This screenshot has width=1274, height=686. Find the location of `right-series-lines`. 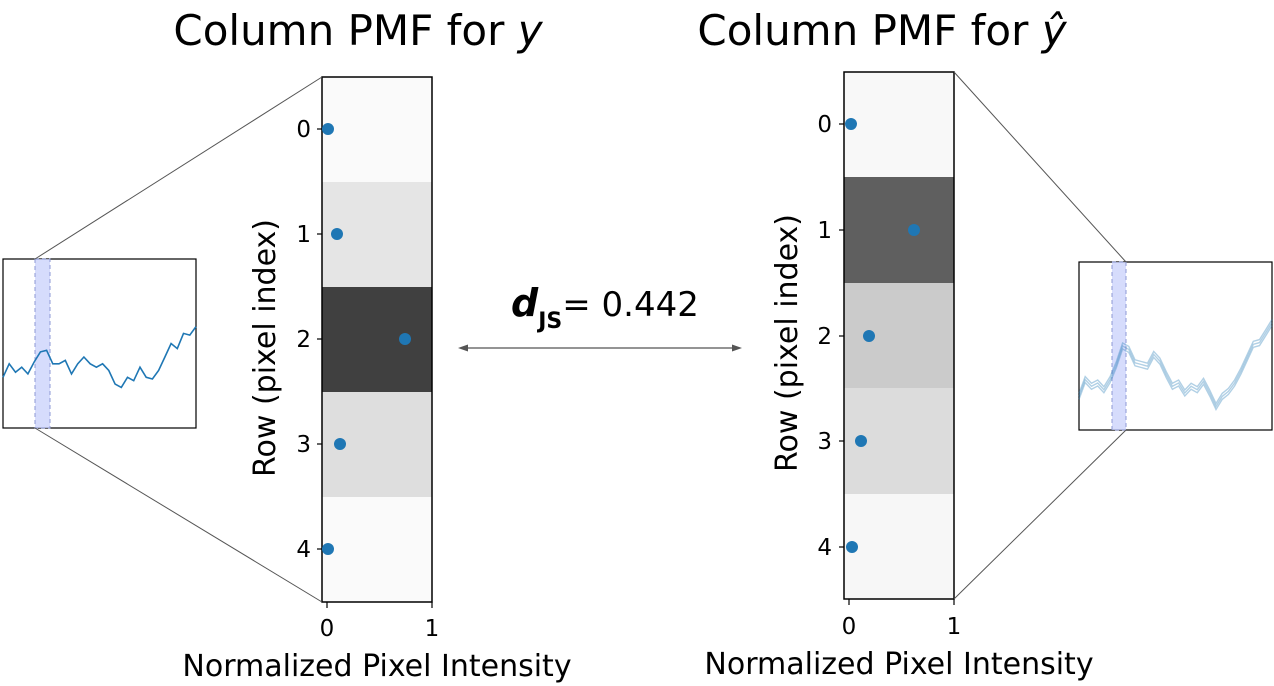

right-series-lines is located at coordinates (1175, 365).